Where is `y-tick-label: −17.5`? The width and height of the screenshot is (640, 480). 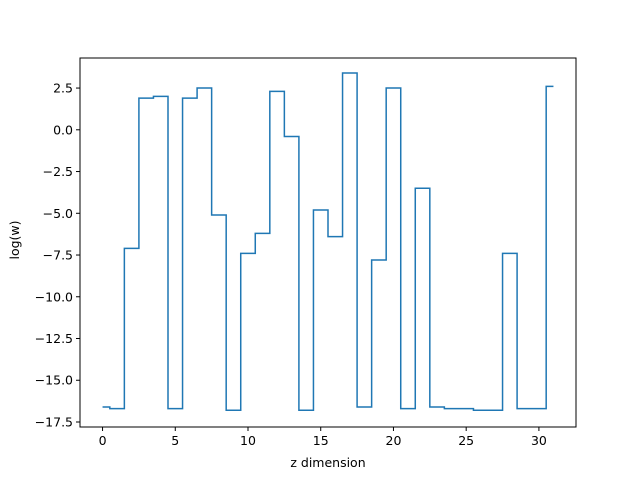
y-tick-label: −17.5 is located at coordinates (54, 421).